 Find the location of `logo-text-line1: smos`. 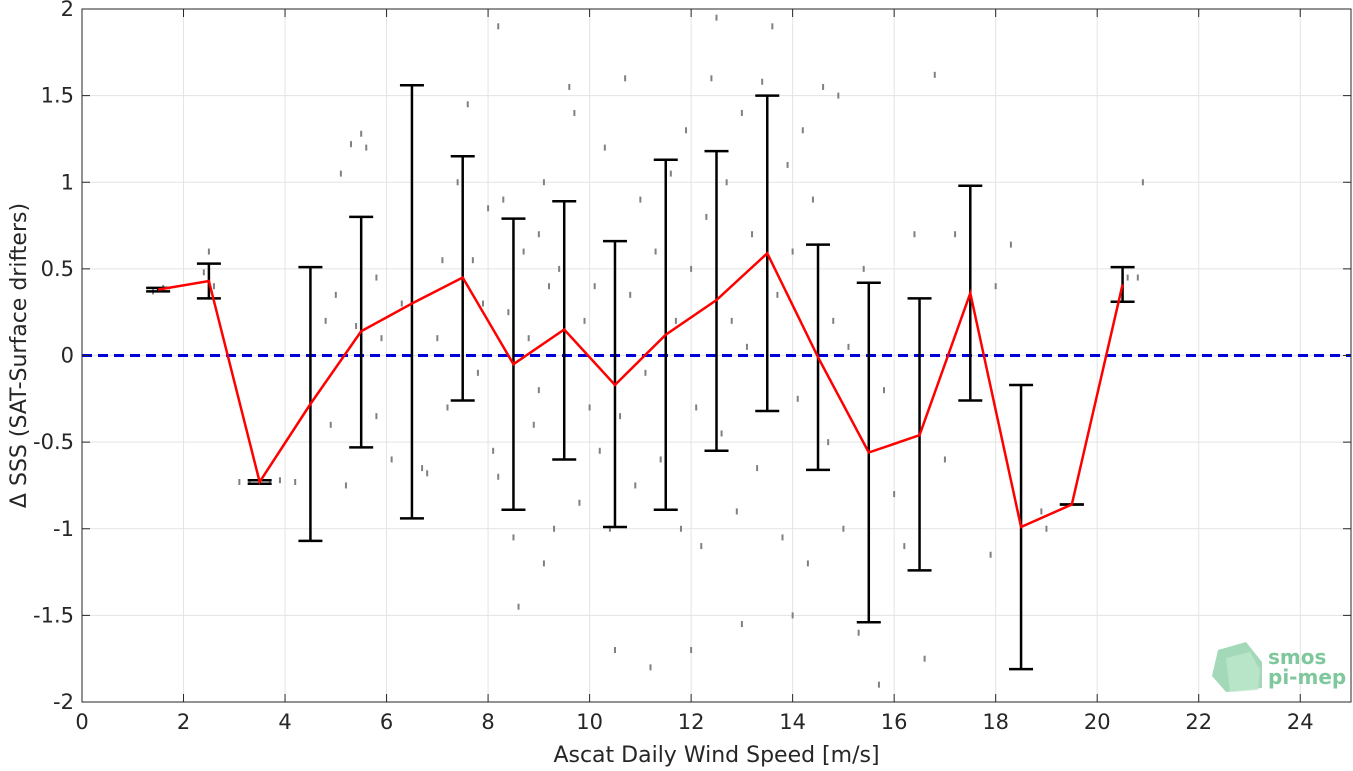

logo-text-line1: smos is located at coordinates (1297, 657).